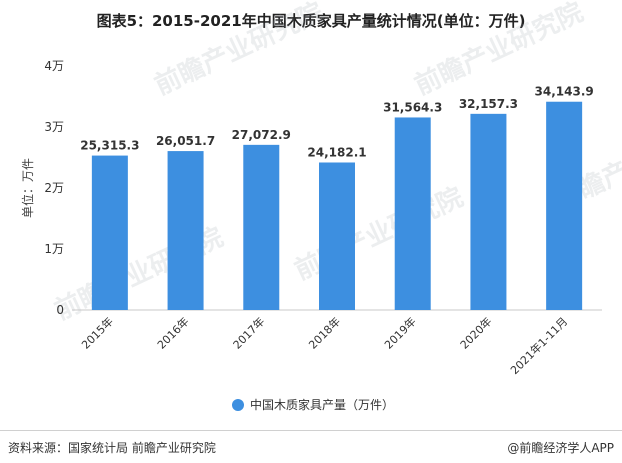 The image size is (622, 463). What do you see at coordinates (54, 188) in the screenshot?
I see `y-tick-label: 2万` at bounding box center [54, 188].